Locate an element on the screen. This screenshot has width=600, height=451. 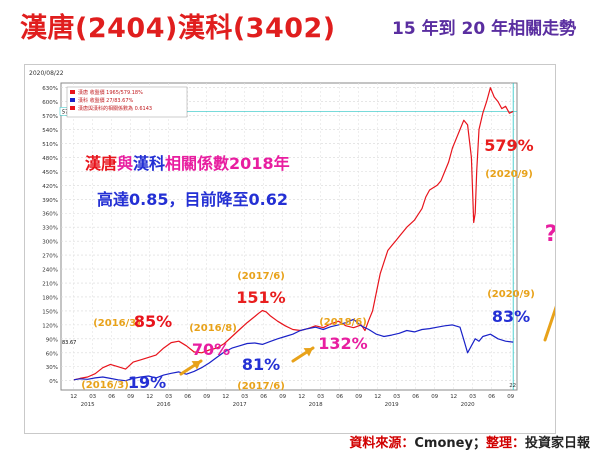
y-tick-label: 630% is located at coordinates (50, 89).